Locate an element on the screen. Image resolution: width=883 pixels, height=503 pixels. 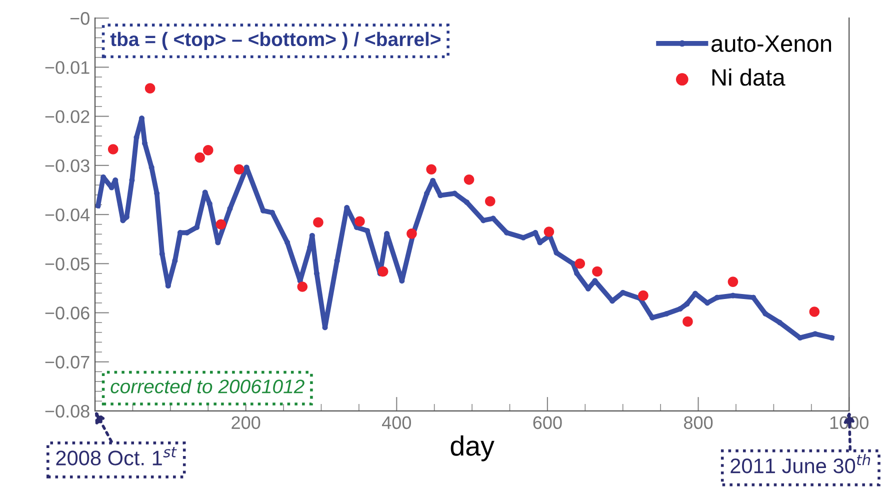
y-tick-label: −0.08 is located at coordinates (67, 411).